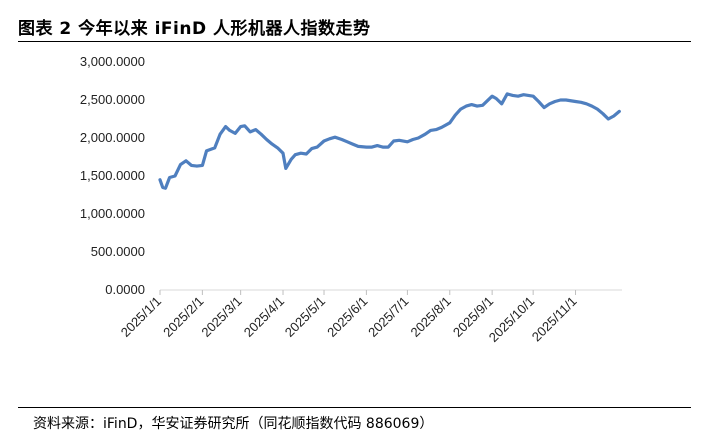  Describe the element at coordinates (431, 317) in the screenshot. I see `x-tick-label: 2025/8/1` at that location.